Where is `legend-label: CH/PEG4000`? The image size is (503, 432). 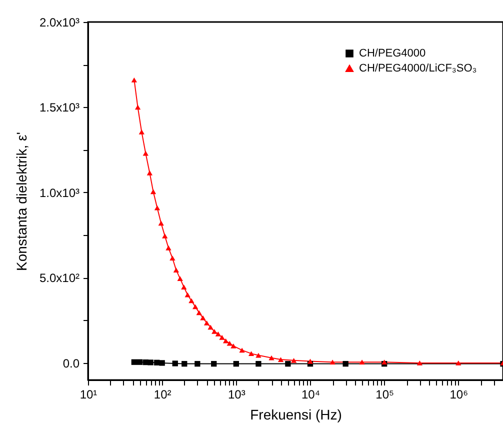
legend-label: CH/PEG4000 is located at coordinates (392, 54).